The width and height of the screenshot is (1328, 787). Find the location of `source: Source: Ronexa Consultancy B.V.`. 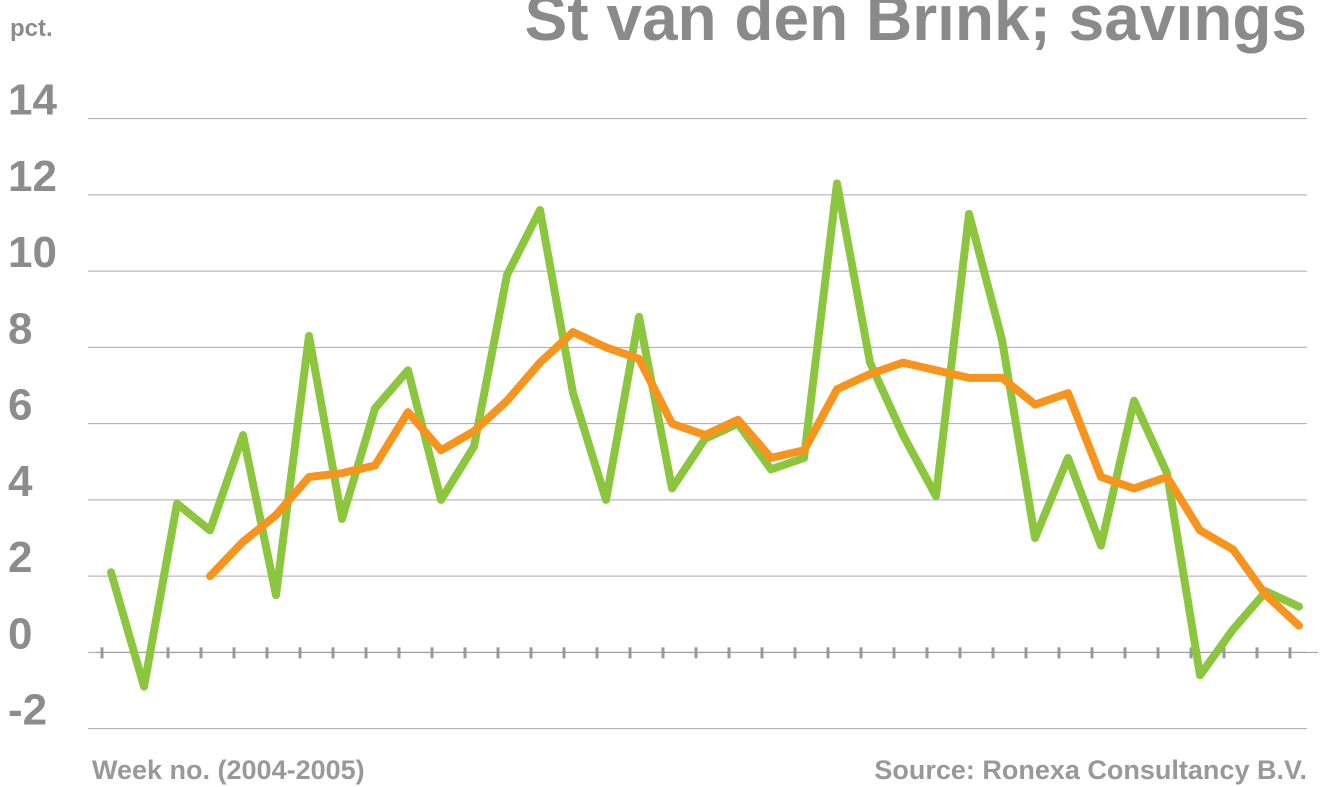

source: Source: Ronexa Consultancy B.V. is located at coordinates (1090, 770).